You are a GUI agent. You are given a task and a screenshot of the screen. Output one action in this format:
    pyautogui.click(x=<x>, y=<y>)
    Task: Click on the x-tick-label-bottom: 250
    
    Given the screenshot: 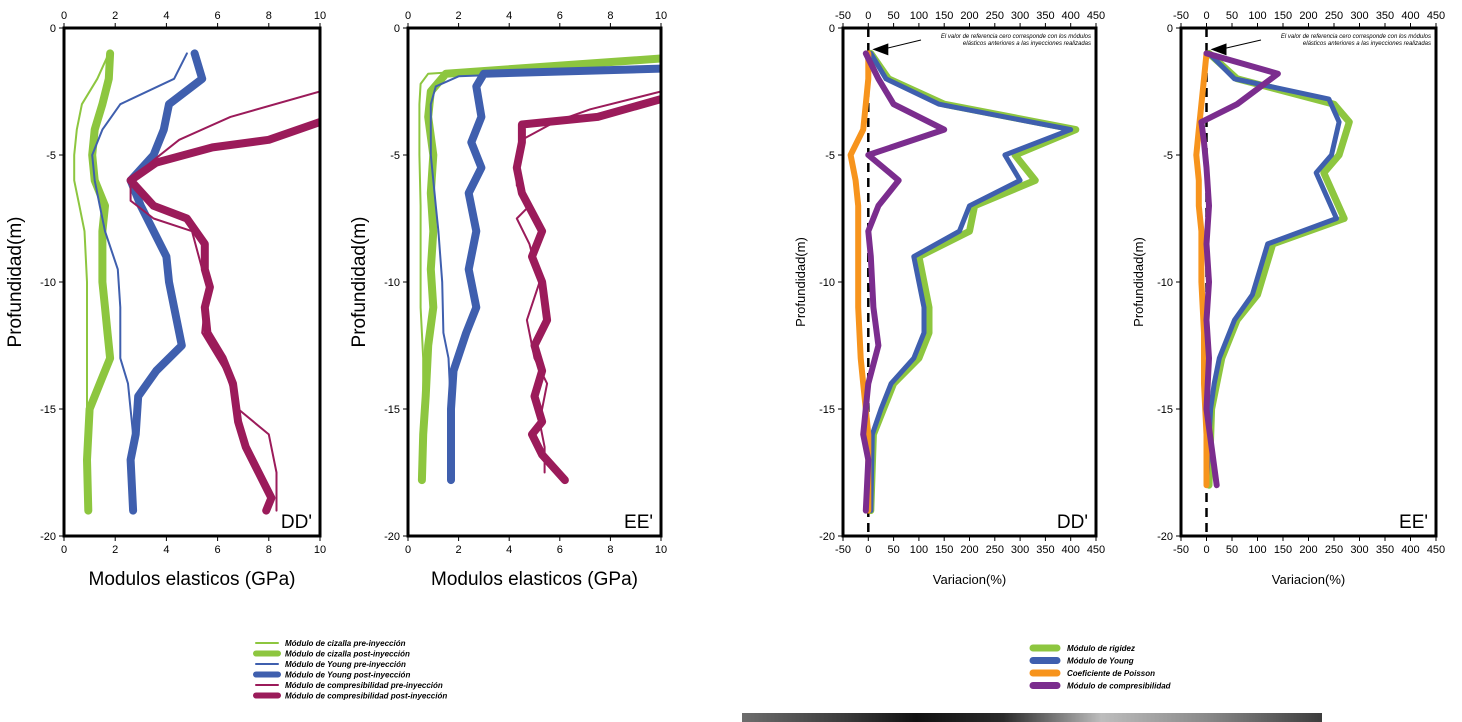 What is the action you would take?
    pyautogui.click(x=995, y=550)
    